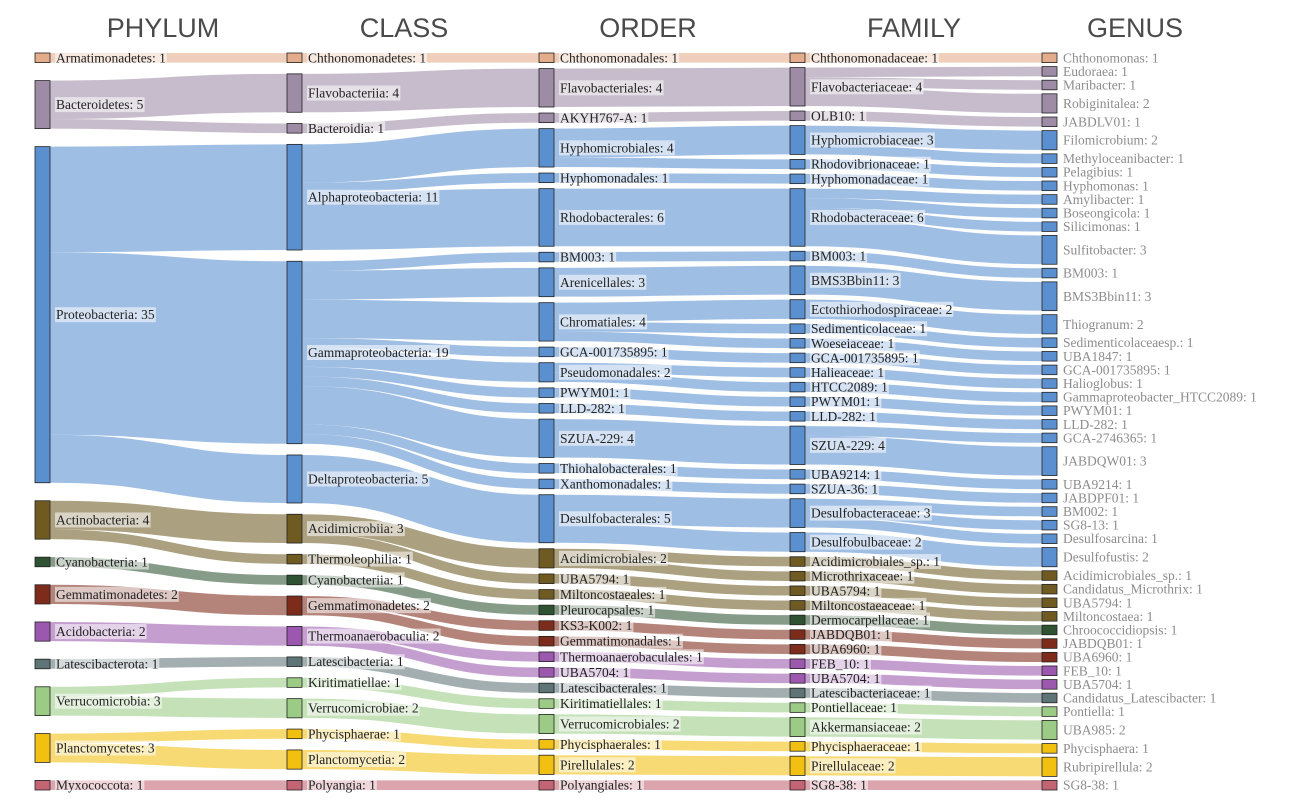  Describe the element at coordinates (867, 87) in the screenshot. I see `sankey-label-bg-f2` at that location.